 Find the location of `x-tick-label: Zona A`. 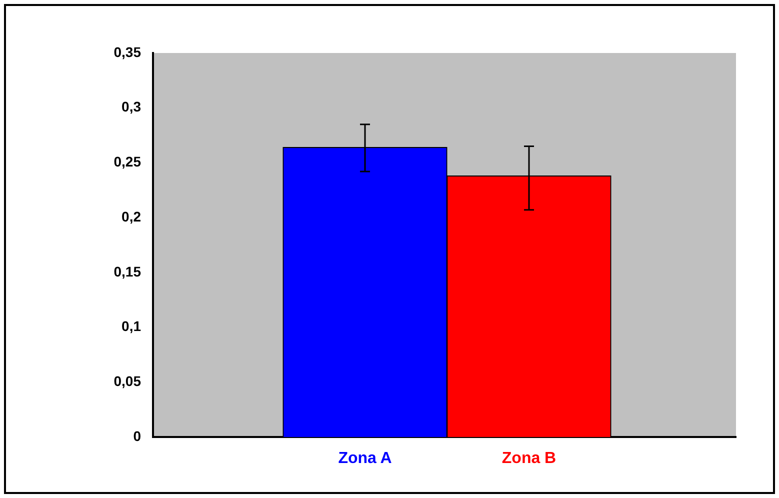

x-tick-label: Zona A is located at coordinates (365, 459).